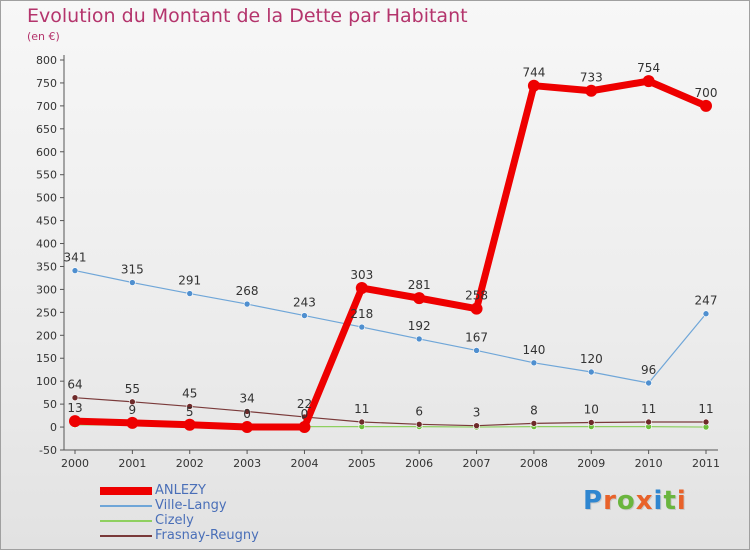 The width and height of the screenshot is (750, 550). I want to click on logo-letter: o, so click(626, 501).